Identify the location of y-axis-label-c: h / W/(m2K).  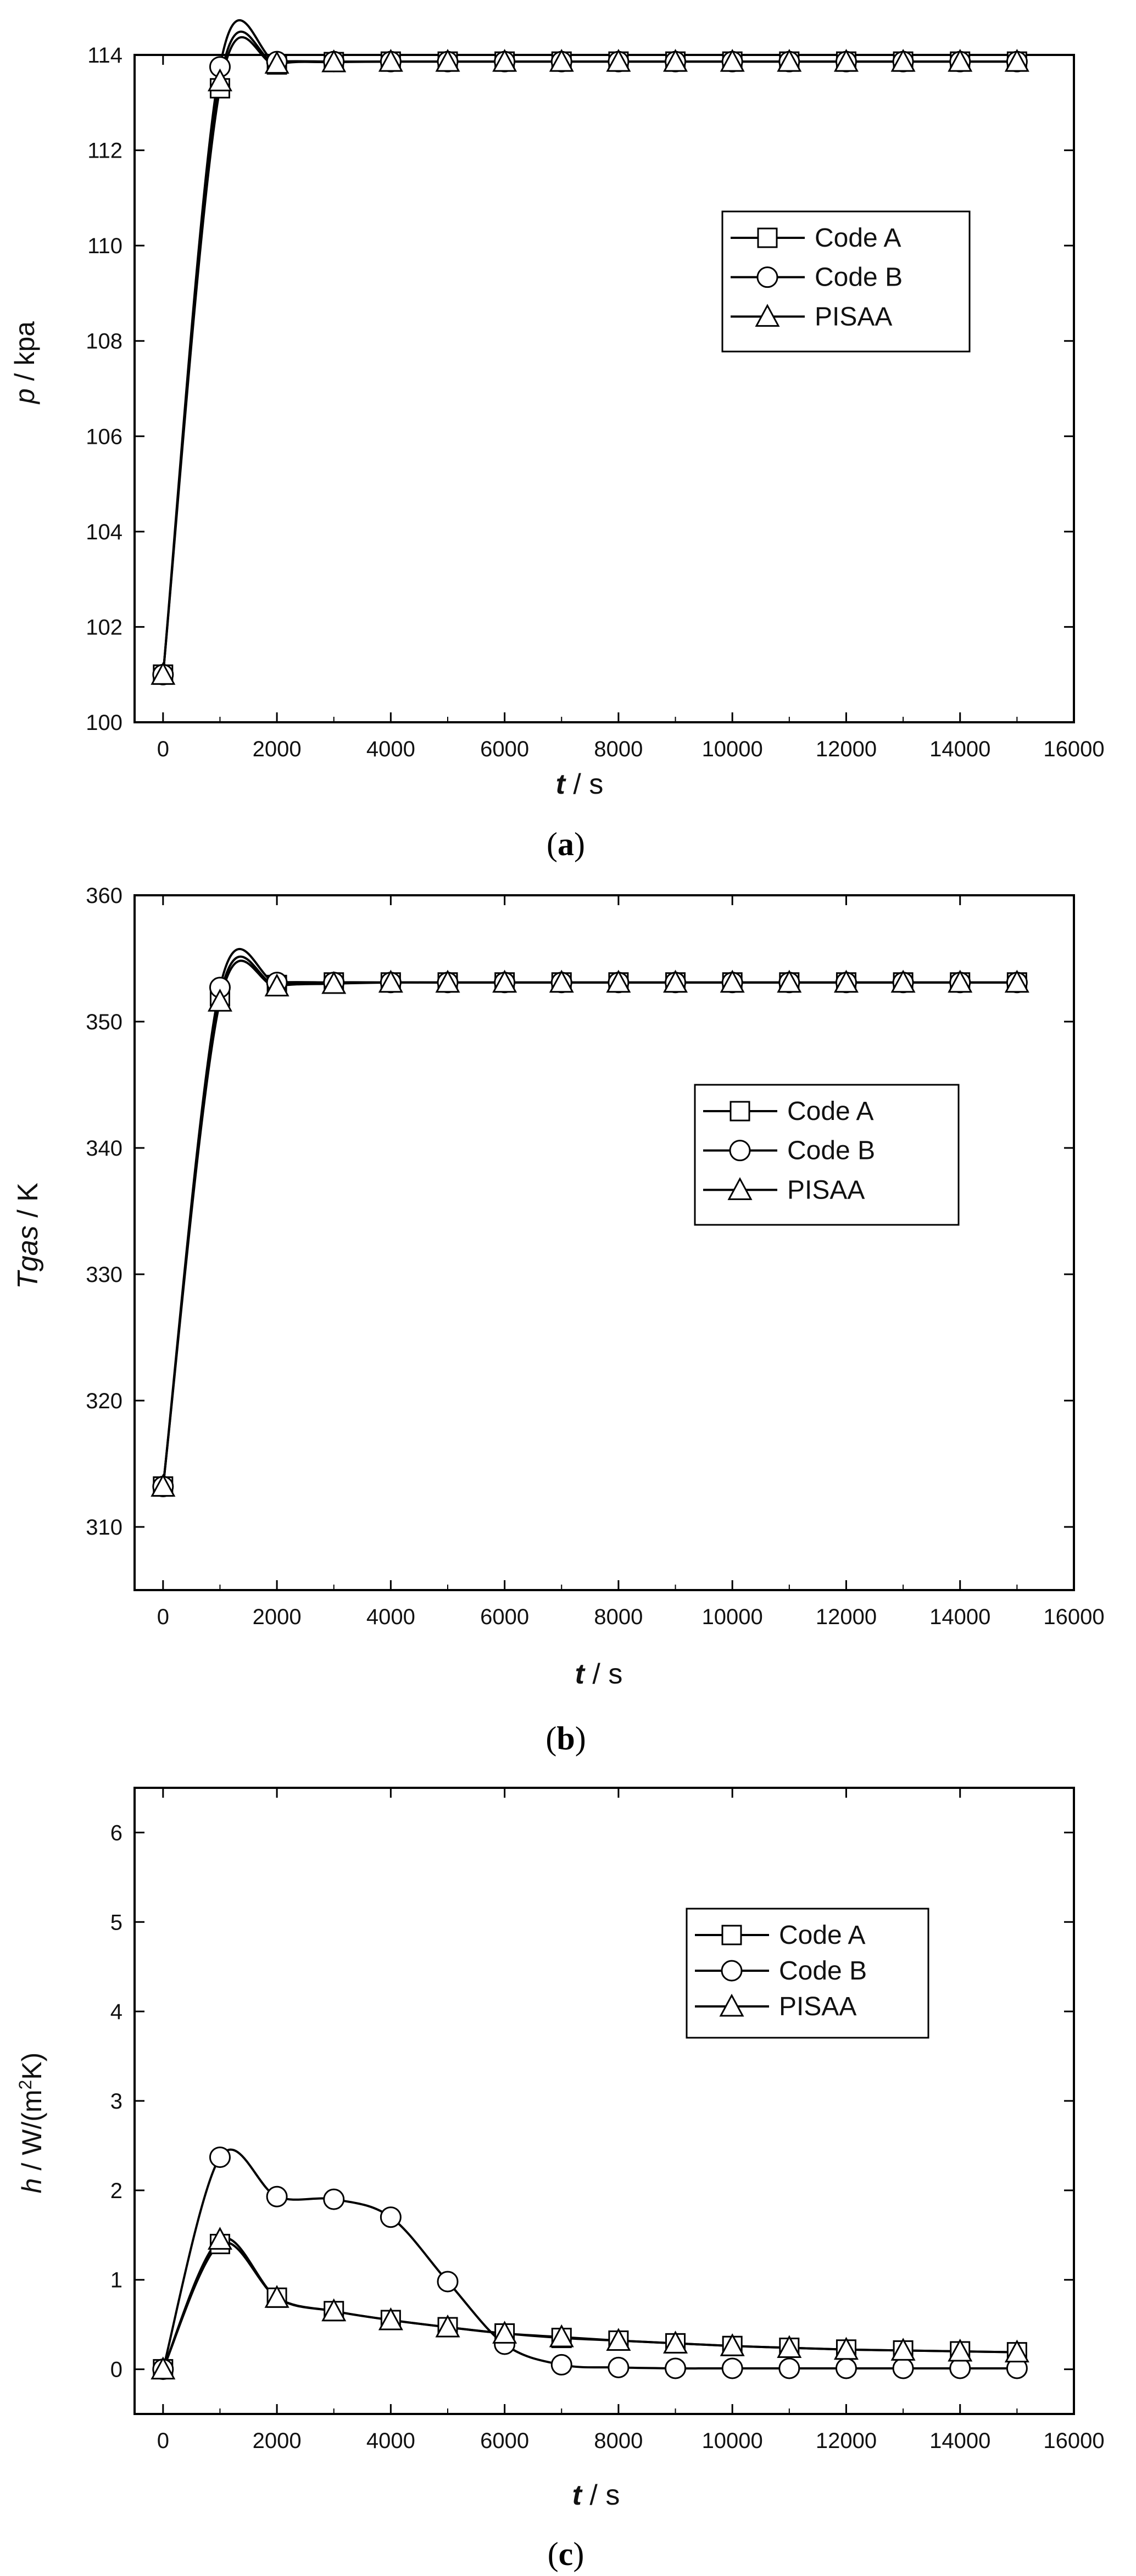
(31, 2123).